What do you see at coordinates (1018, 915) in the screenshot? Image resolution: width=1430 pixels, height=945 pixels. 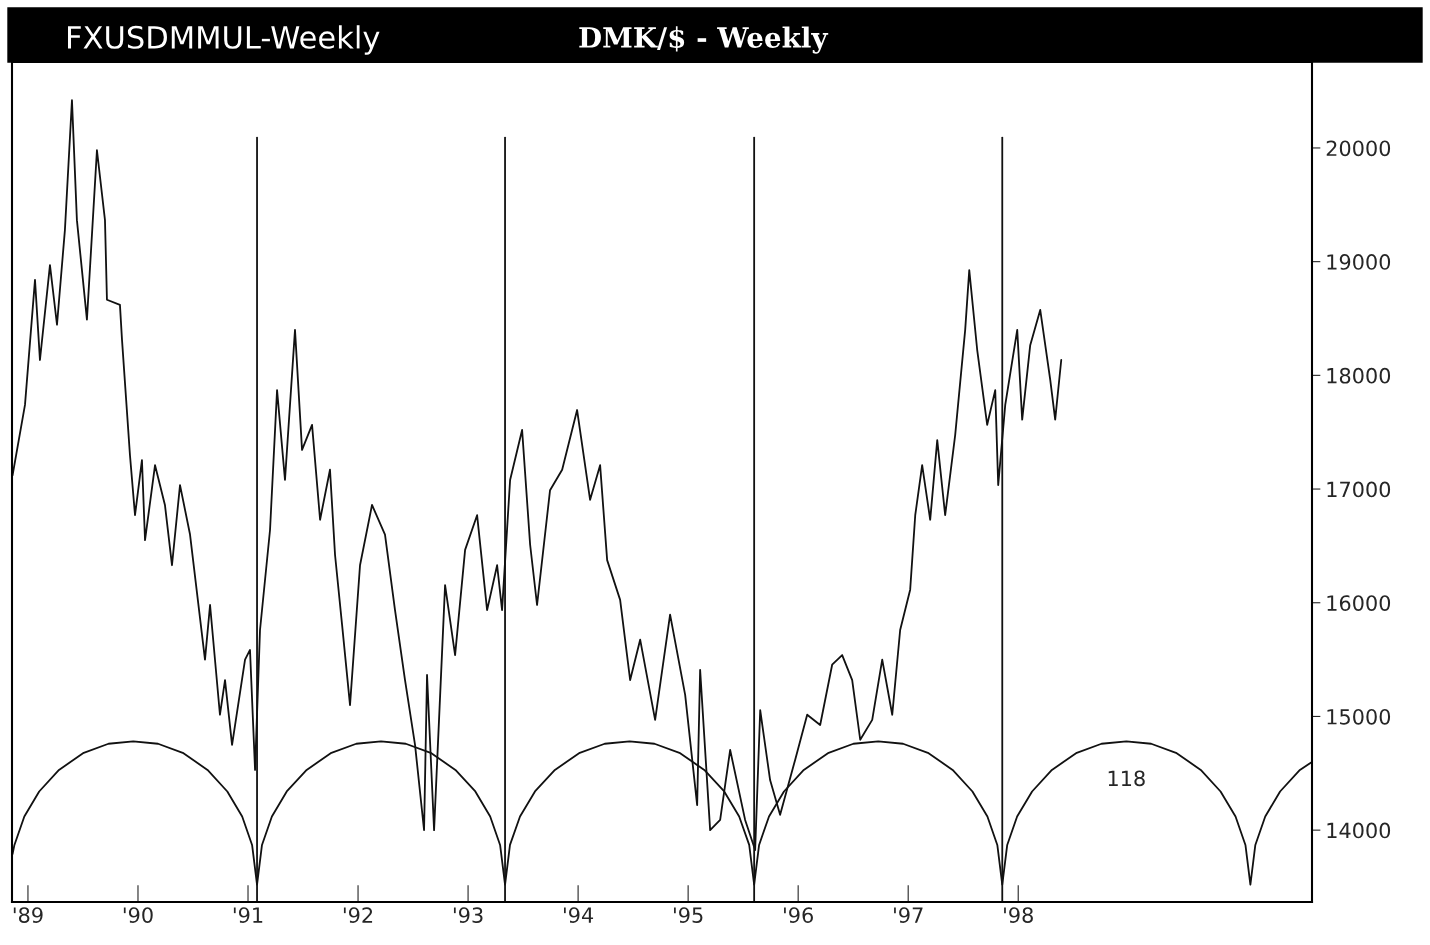 I see `x-tick-label: '98` at bounding box center [1018, 915].